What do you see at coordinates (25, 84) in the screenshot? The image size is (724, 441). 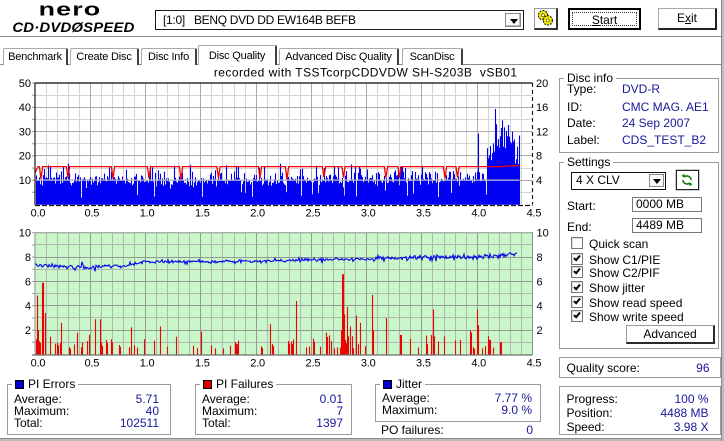 I see `svg-text: 50` at bounding box center [25, 84].